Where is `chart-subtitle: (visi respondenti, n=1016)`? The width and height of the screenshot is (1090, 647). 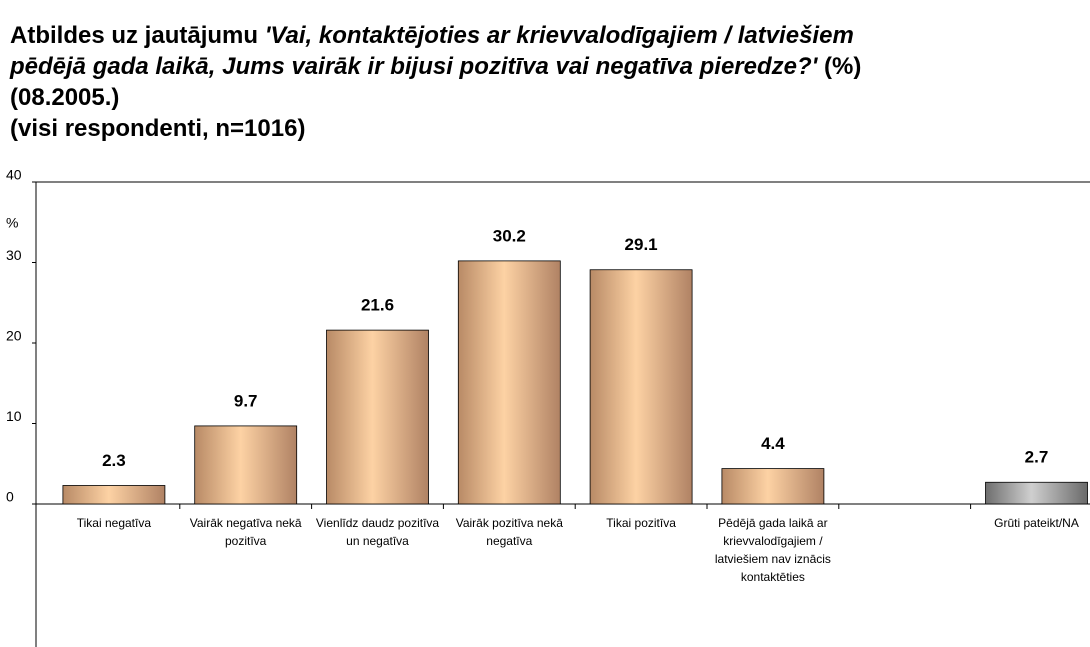
chart-subtitle: (visi respondenti, n=1016) is located at coordinates (158, 128).